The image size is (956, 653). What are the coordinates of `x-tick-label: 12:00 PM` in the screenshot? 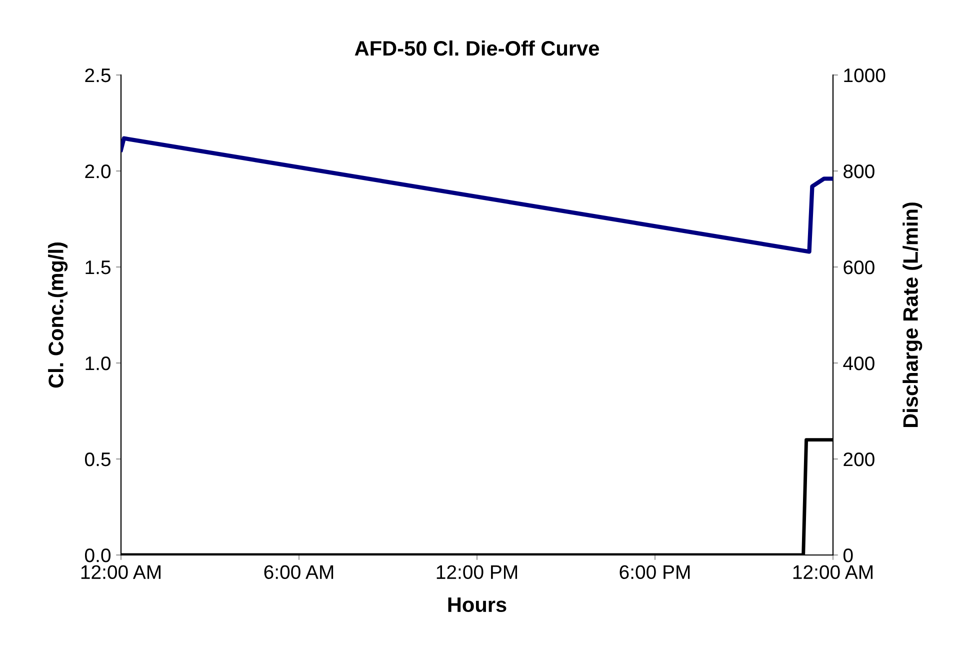 It's located at (477, 572).